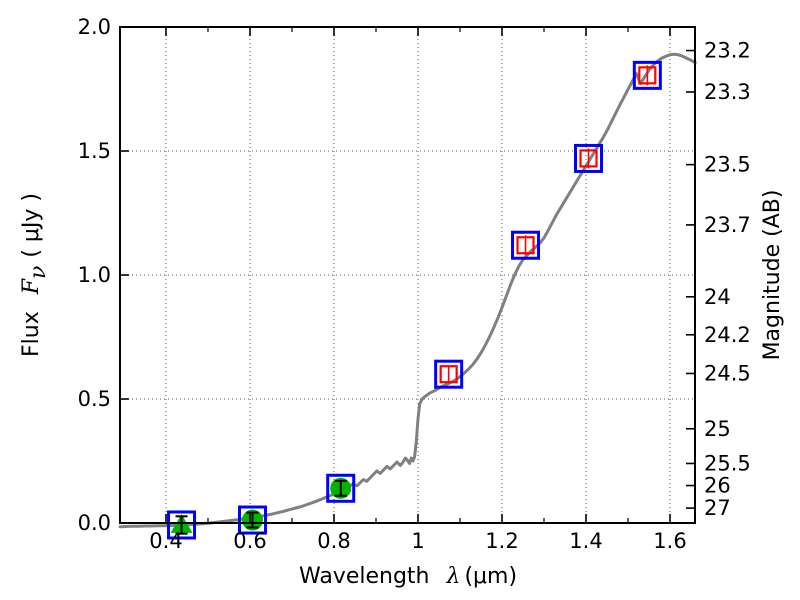 The height and width of the screenshot is (600, 800). What do you see at coordinates (94, 27) in the screenshot?
I see `y-tick-label-left: 2.0` at bounding box center [94, 27].